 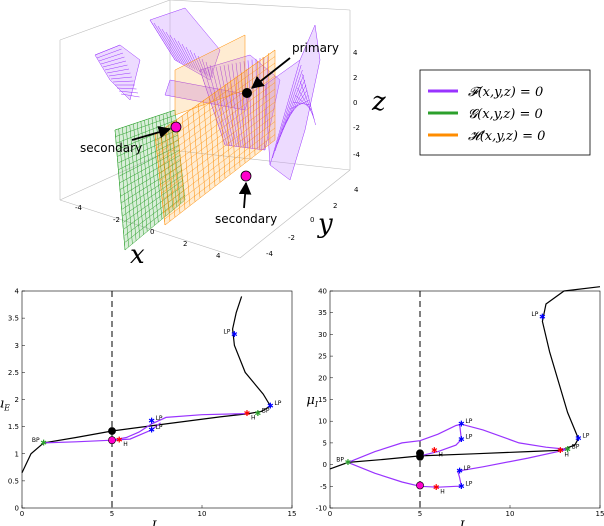 What do you see at coordinates (323, 487) in the screenshot?
I see `y-tick-label: -5` at bounding box center [323, 487].